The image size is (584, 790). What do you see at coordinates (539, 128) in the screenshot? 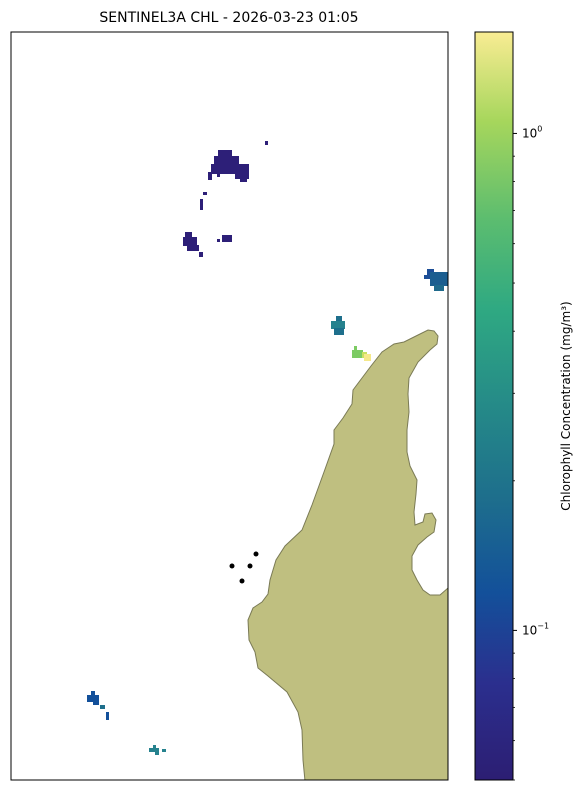
I see `colorbar-tick-exponent: 0` at bounding box center [539, 128].